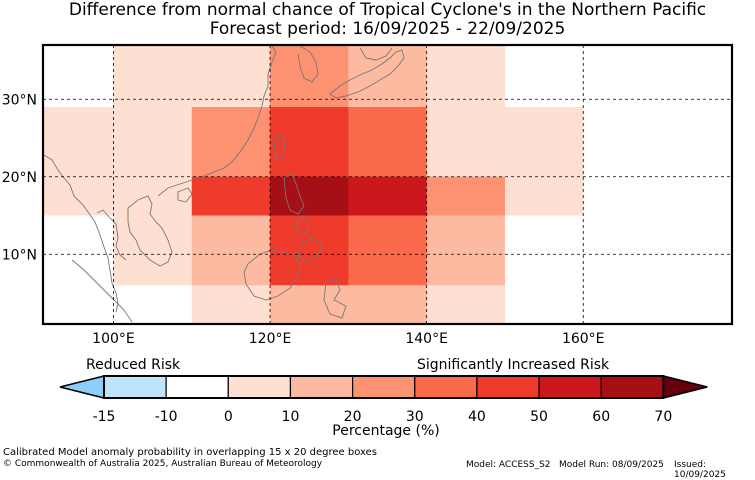 This screenshot has width=755, height=480. Describe the element at coordinates (133, 365) in the screenshot. I see `reduced-risk-label: Reduced Risk` at that location.